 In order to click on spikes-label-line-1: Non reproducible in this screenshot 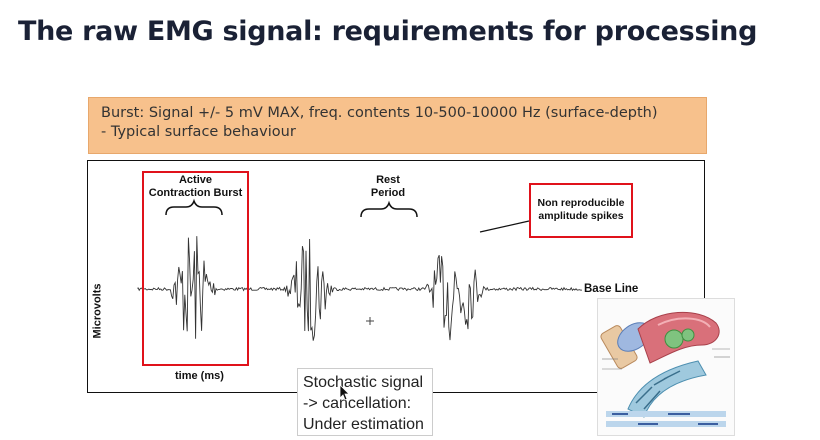, I will do `click(581, 203)`.